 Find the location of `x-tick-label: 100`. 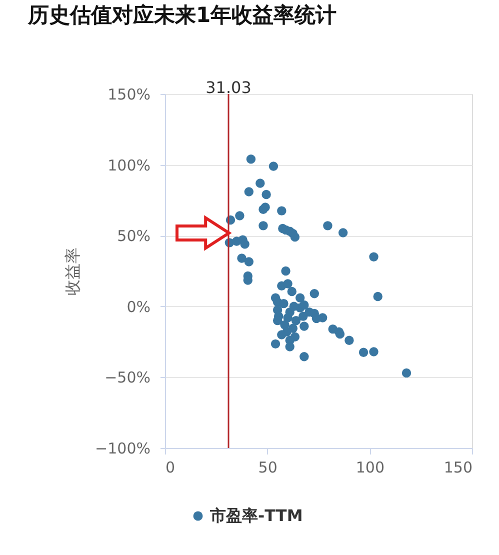

x-tick-label: 100 is located at coordinates (370, 467).